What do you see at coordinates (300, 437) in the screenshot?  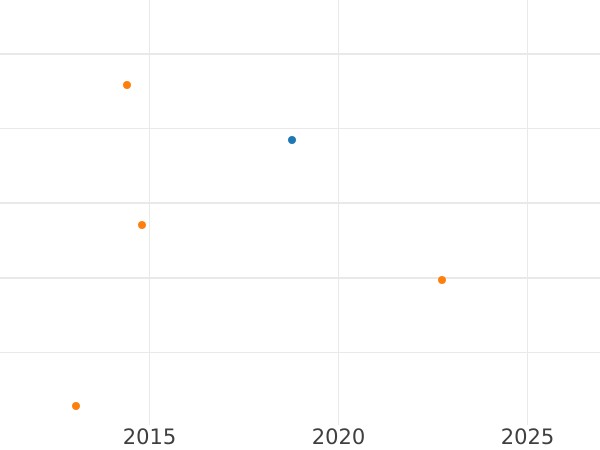 I see `x-axis: 2015 2020 2025` at bounding box center [300, 437].